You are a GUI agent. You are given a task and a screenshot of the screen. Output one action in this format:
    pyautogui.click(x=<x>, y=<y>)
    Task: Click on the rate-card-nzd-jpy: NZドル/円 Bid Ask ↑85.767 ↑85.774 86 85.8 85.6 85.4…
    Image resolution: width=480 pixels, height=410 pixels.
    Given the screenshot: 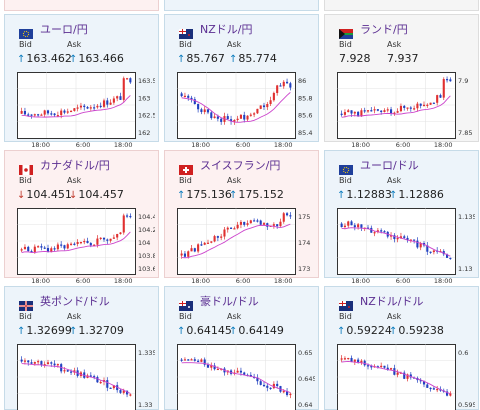 What is the action you would take?
    pyautogui.click(x=241, y=81)
    